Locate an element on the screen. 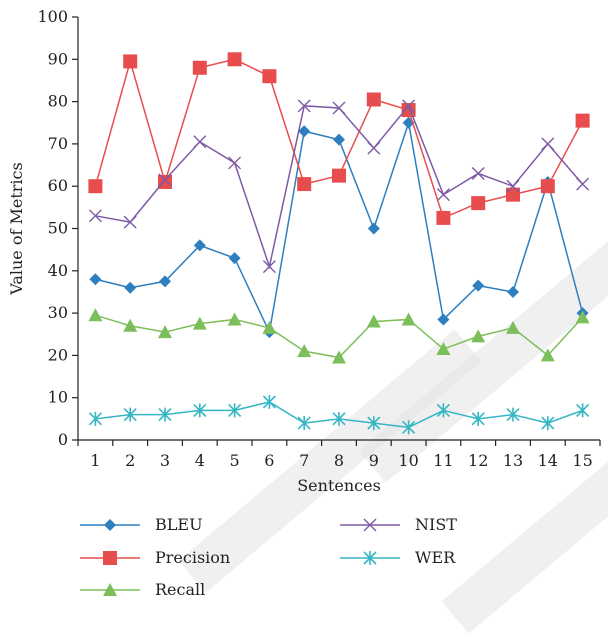 This screenshot has height=634, width=608. series-wer is located at coordinates (339, 414).